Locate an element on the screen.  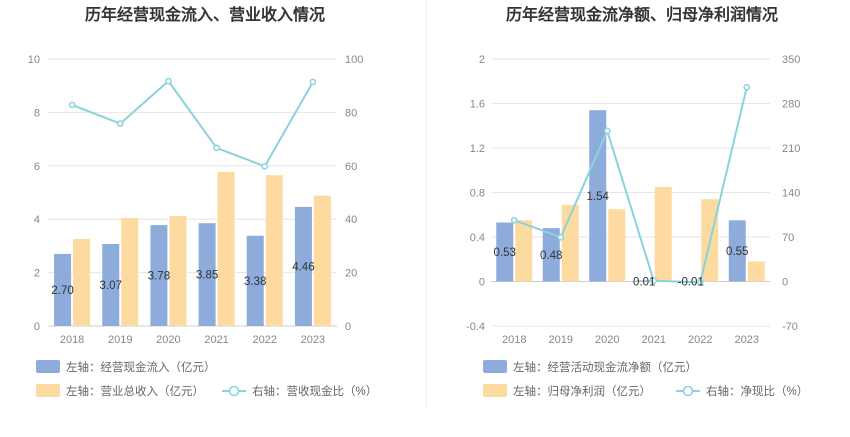
left-chart-title: 历年经营现金流入、营业收入情况 is located at coordinates (205, 14).